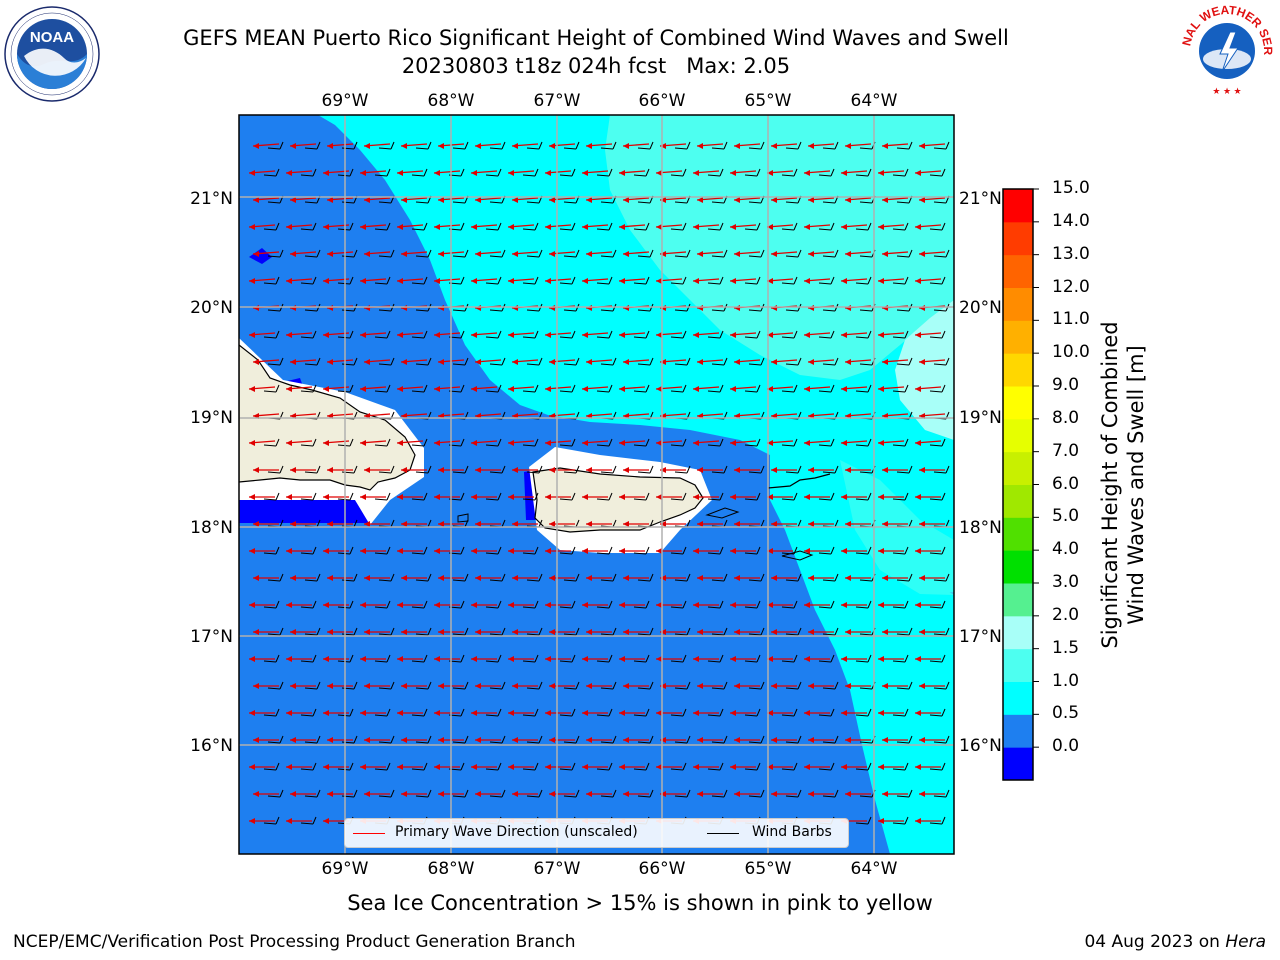  What do you see at coordinates (874, 869) in the screenshot?
I see `lon-tick-label: 64°W` at bounding box center [874, 869].